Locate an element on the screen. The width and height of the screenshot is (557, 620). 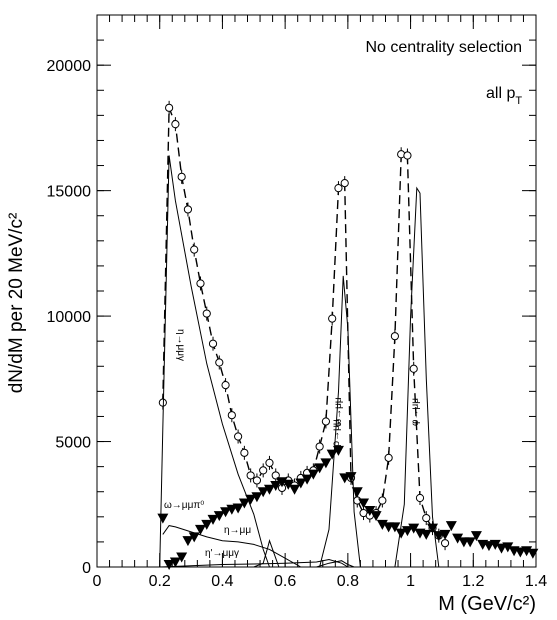
label-omega-dalitz: ω→μμπ⁰ is located at coordinates (184, 505).